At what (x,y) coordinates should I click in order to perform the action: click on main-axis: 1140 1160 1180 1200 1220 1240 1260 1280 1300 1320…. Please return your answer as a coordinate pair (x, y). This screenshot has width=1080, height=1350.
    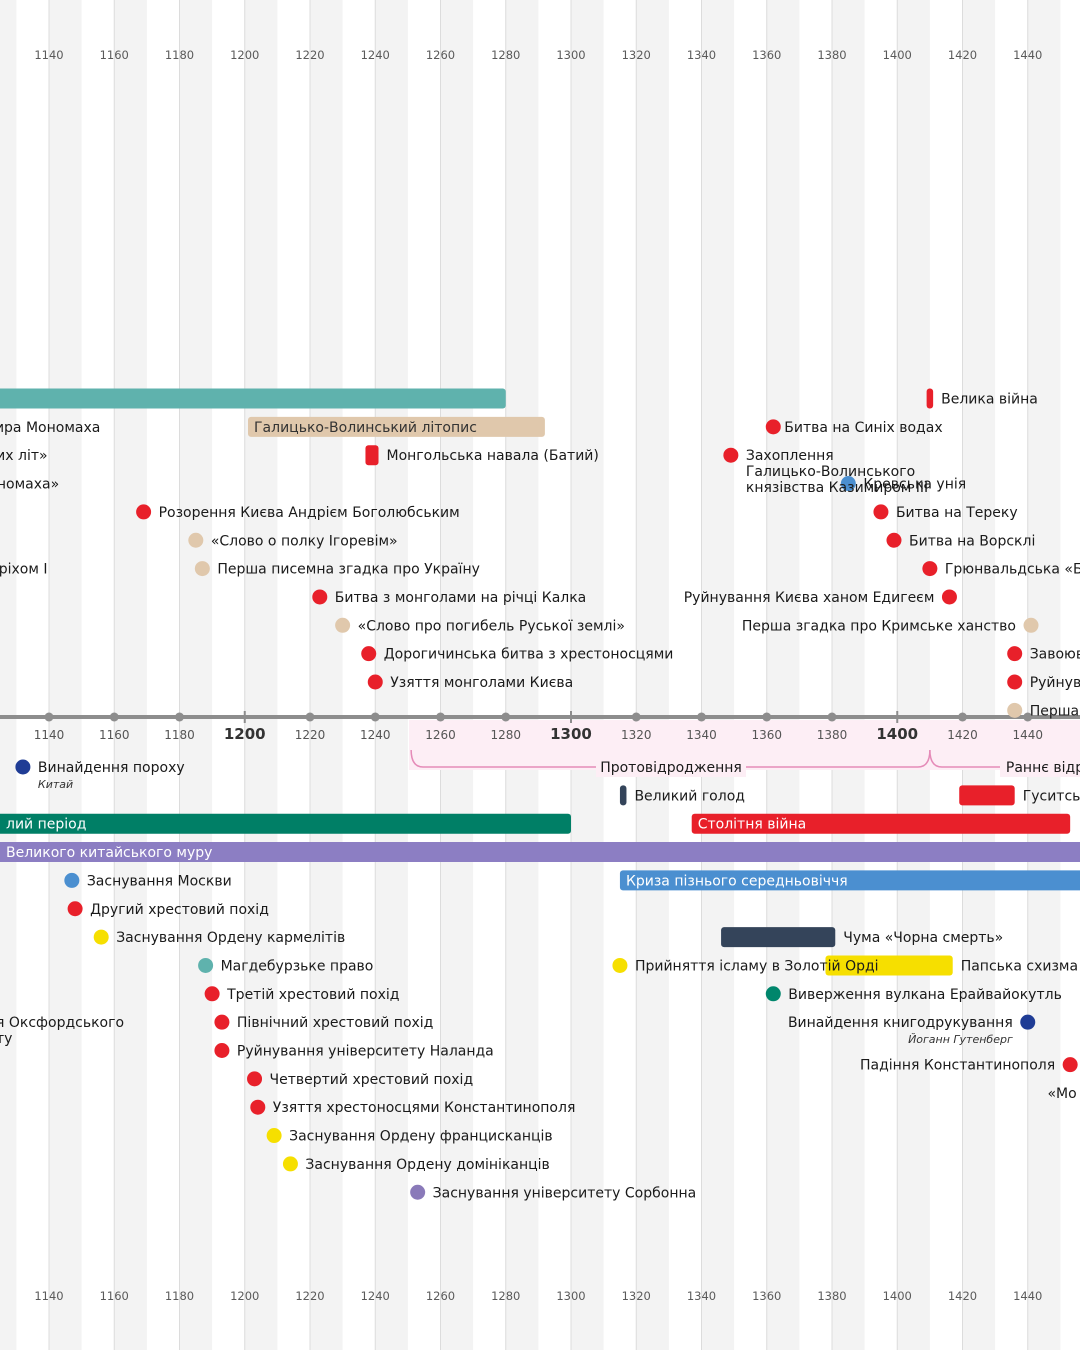
    Looking at the image, I should click on (540, 740).